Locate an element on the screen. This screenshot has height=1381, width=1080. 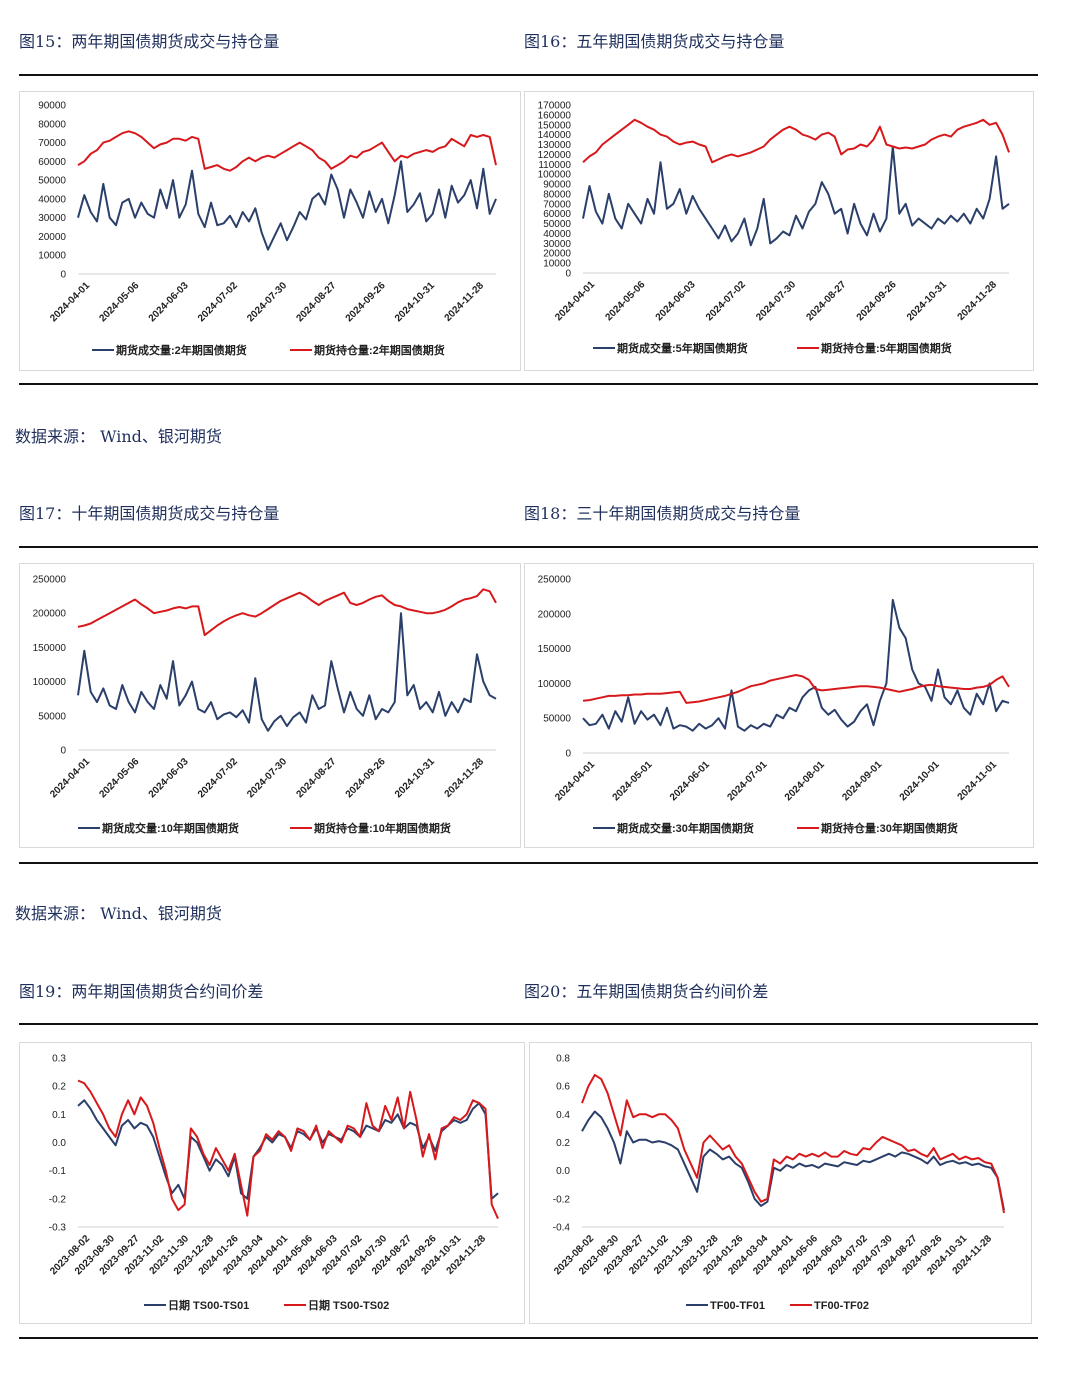
y-tick-label: 0.8 is located at coordinates (563, 1059).